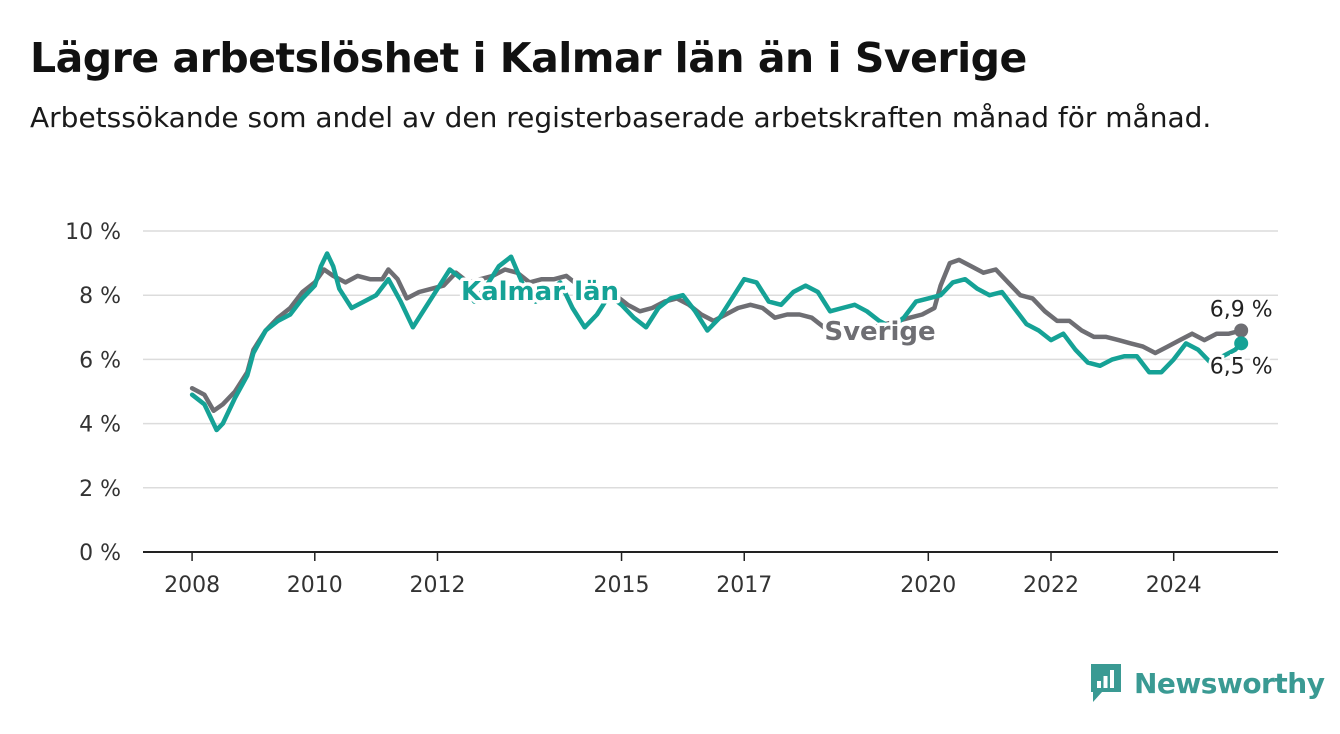 This screenshot has height=734, width=1340. I want to click on end-value-label: 6,9 %, so click(1241, 310).